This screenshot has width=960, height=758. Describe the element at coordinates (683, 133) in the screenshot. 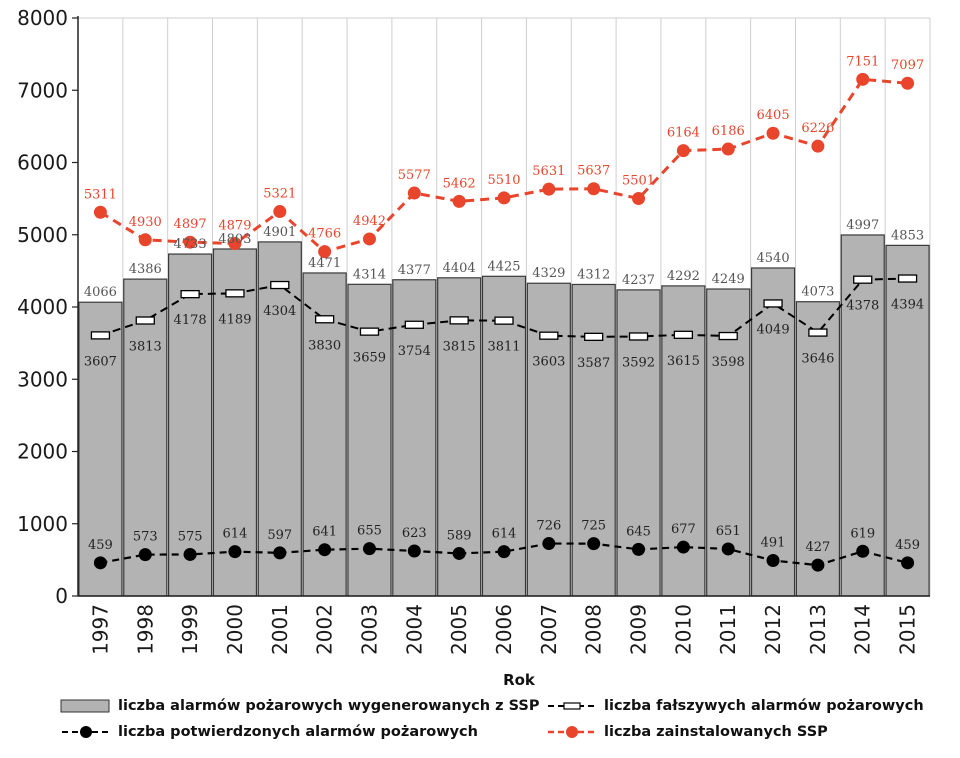

I see `installed-ssp-label: 6164` at that location.